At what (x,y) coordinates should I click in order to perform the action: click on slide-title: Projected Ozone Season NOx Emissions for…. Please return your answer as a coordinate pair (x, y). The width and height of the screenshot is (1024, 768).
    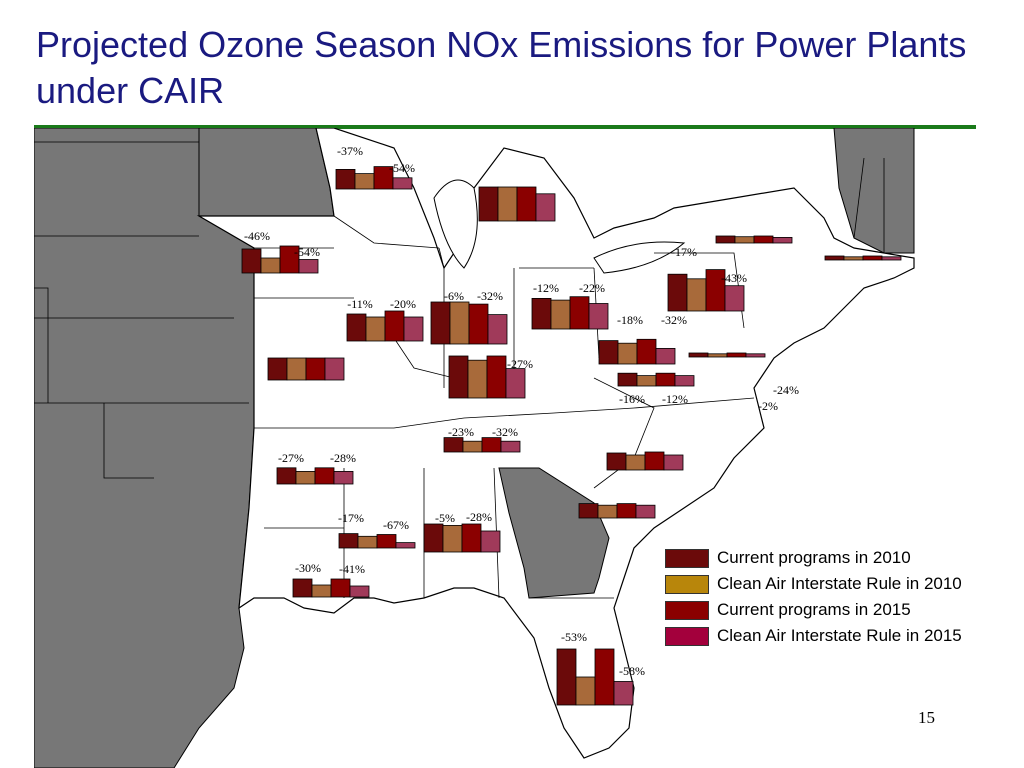
    Looking at the image, I should click on (501, 67).